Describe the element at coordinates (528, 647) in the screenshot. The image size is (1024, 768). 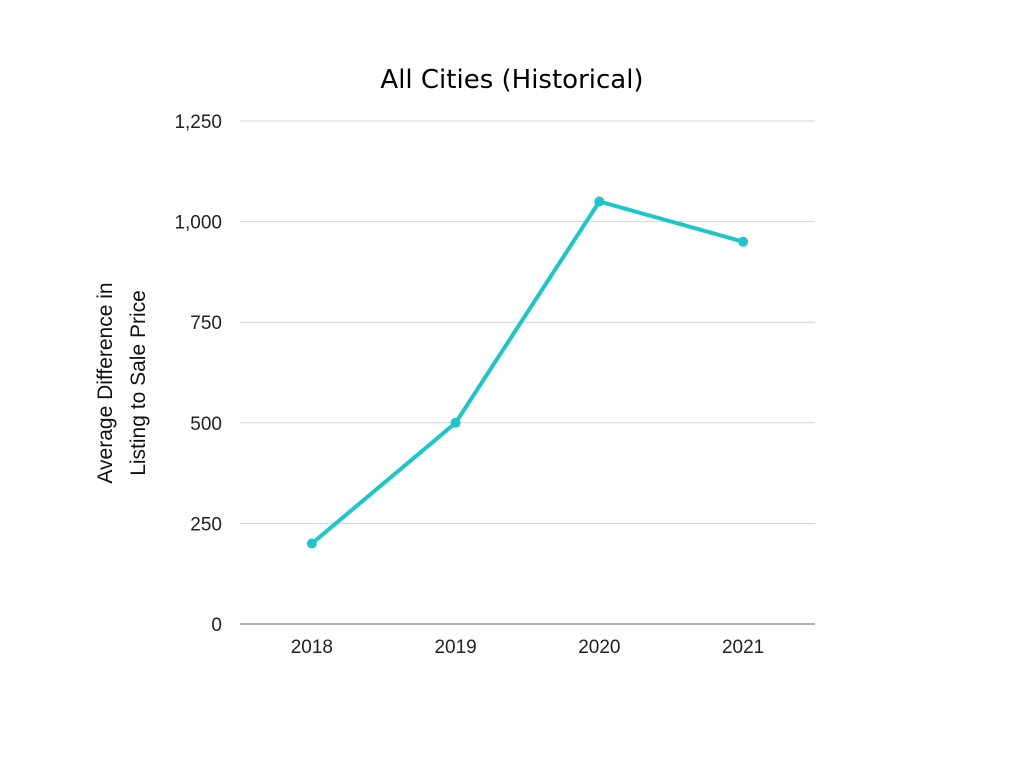
I see `x-axis-ticks: 2018 2019 2020 2021` at that location.